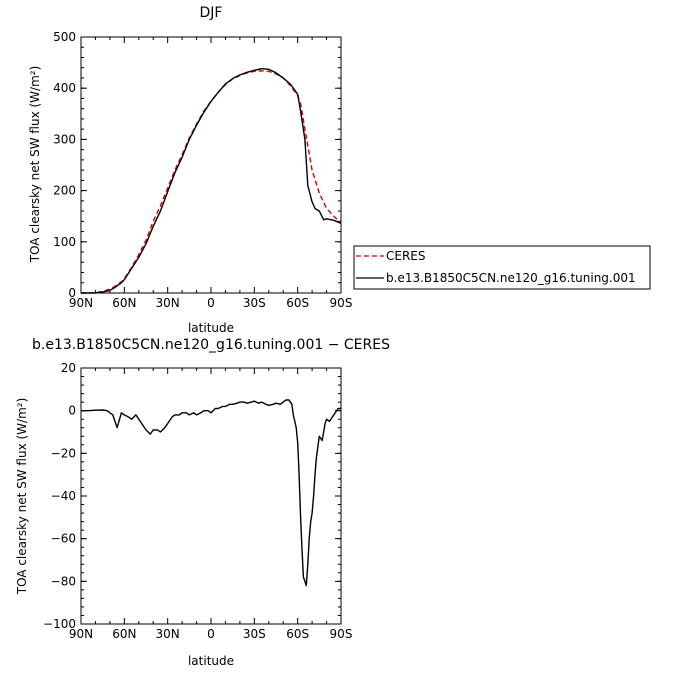  I want to click on top-x-tick-label: 60S, so click(297, 303).